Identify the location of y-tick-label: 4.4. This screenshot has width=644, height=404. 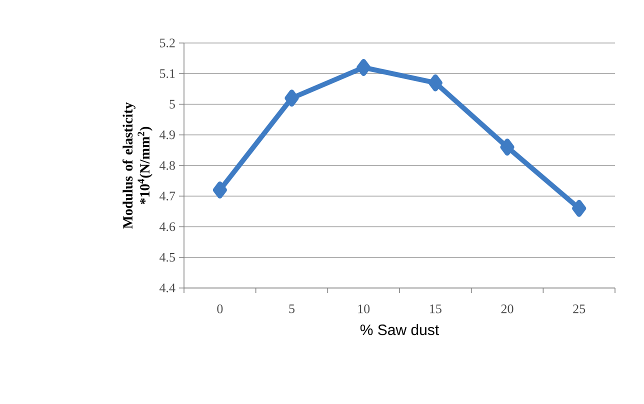
(167, 288).